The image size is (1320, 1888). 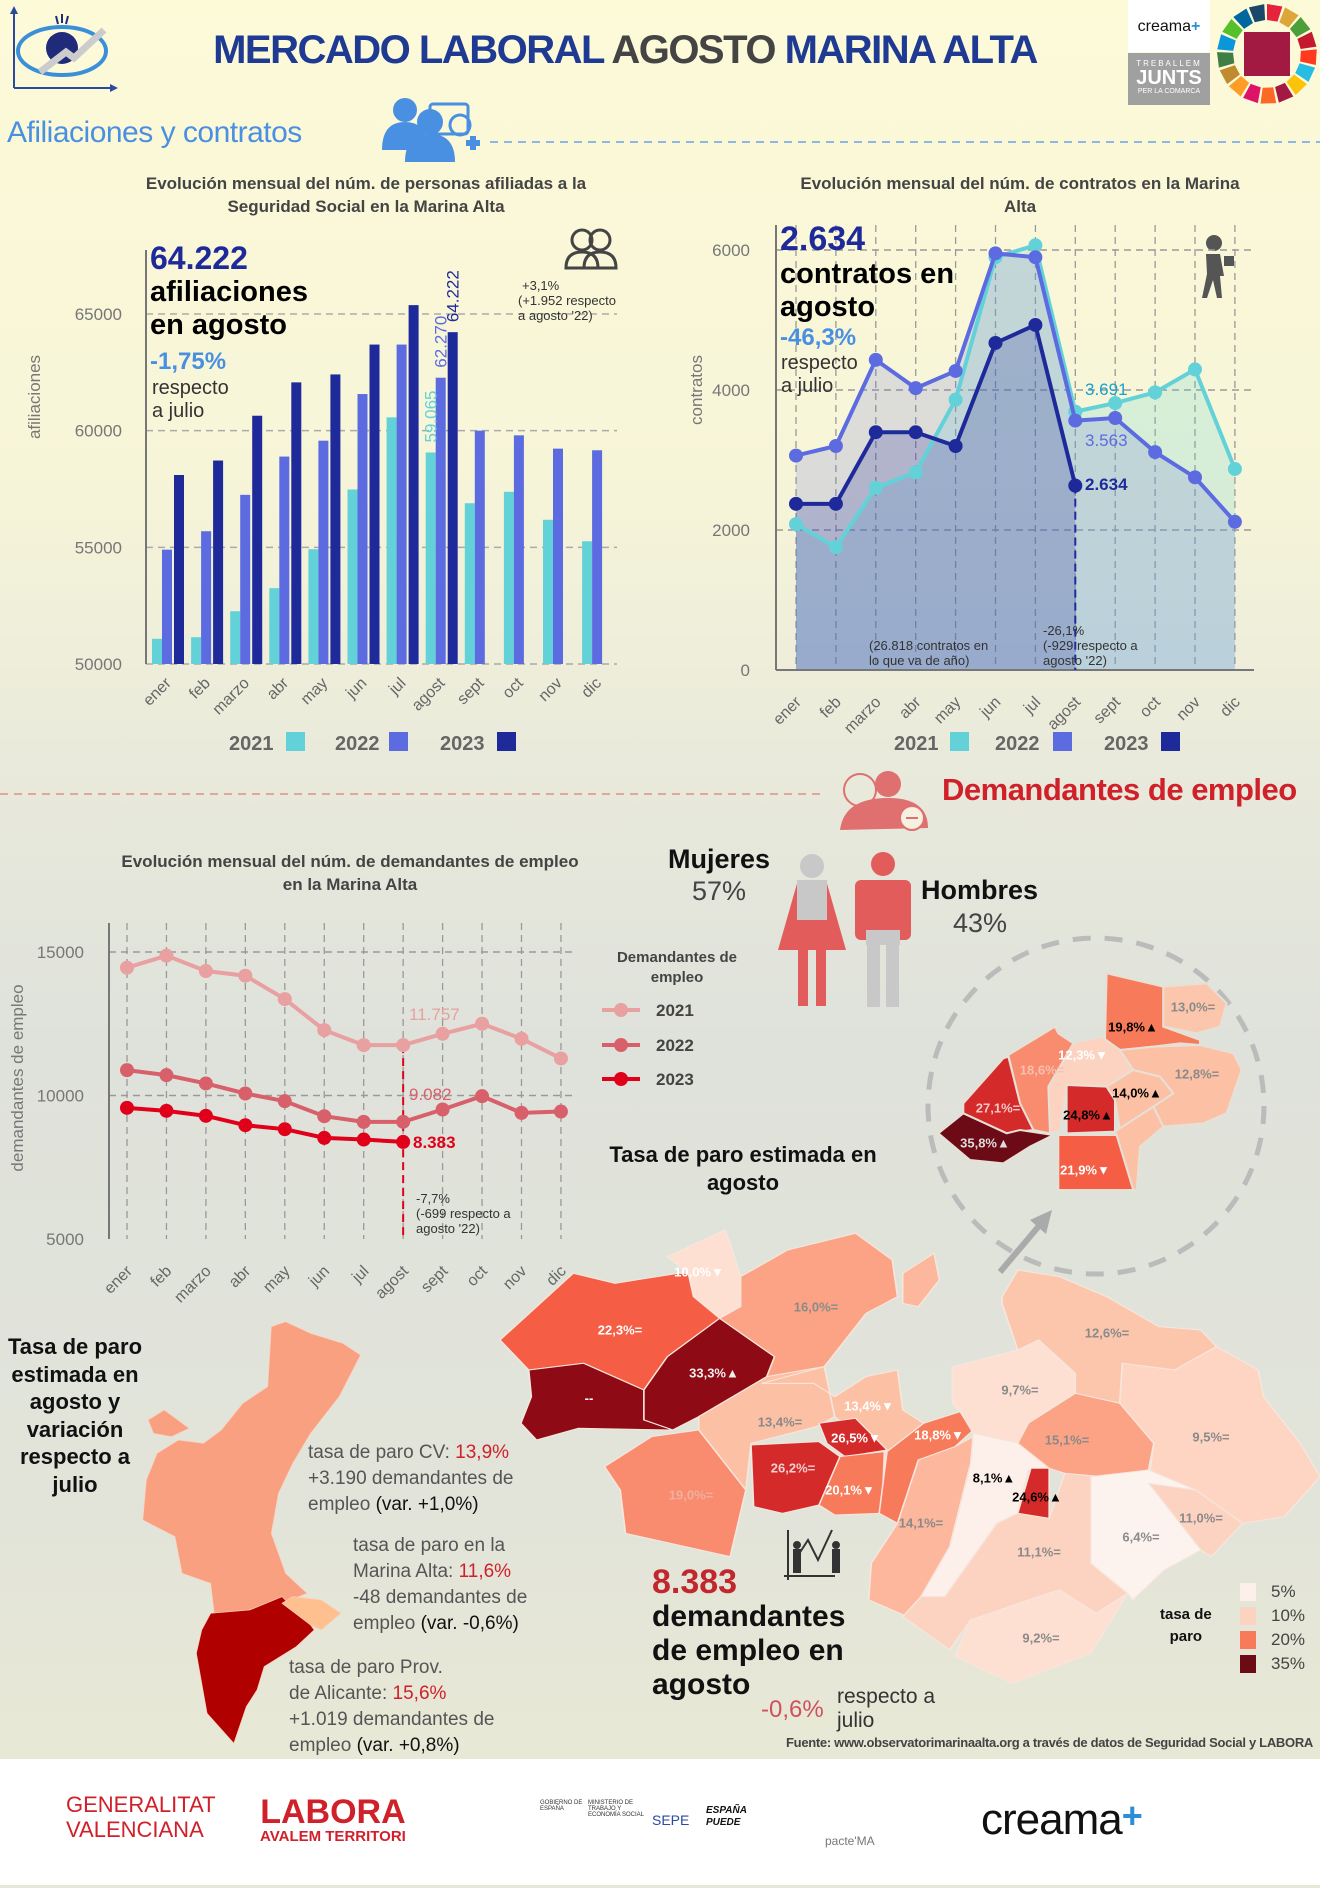 I want to click on municipality-rate-label: 24,6%▲, so click(x=1037, y=1497).